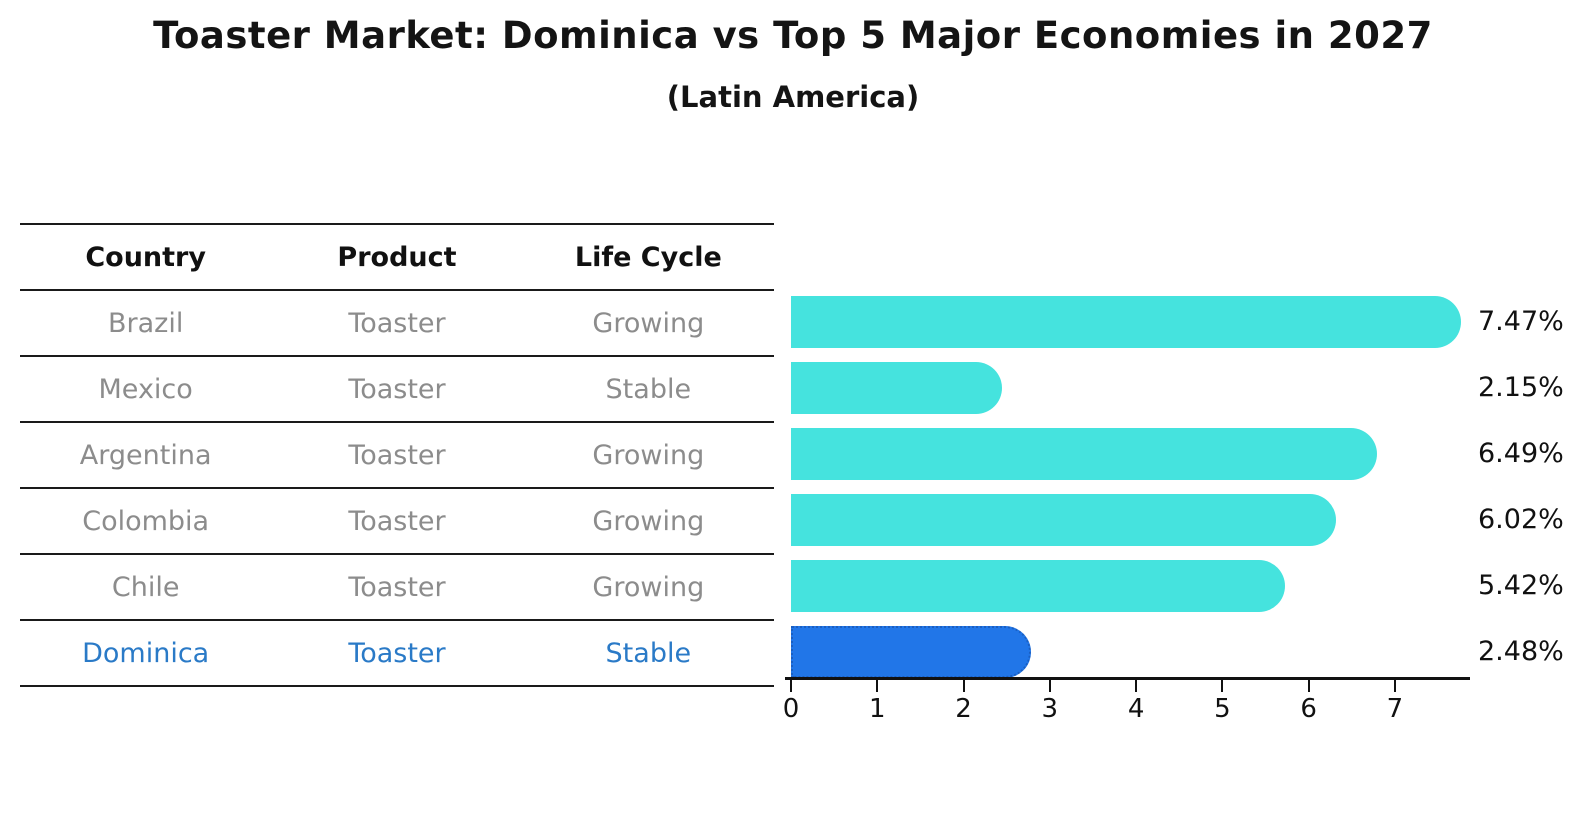 This screenshot has height=823, width=1586. I want to click on value-label-brazil: 7.47%, so click(1521, 321).